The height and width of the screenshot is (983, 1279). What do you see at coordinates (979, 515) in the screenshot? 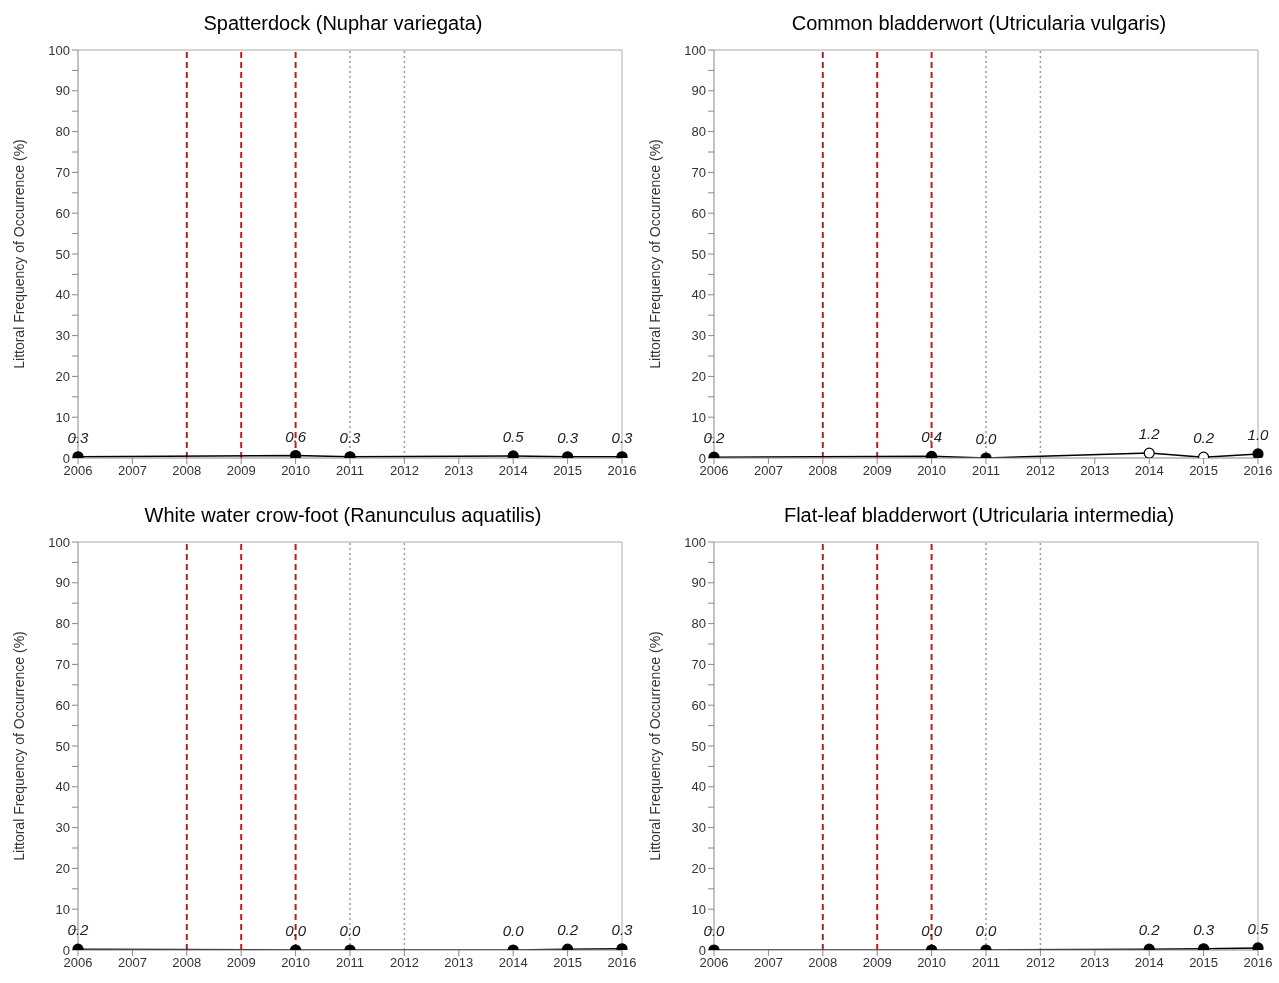
I see `chart-title: Flat-leaf bladderwort (Utricularia intermedia)` at bounding box center [979, 515].